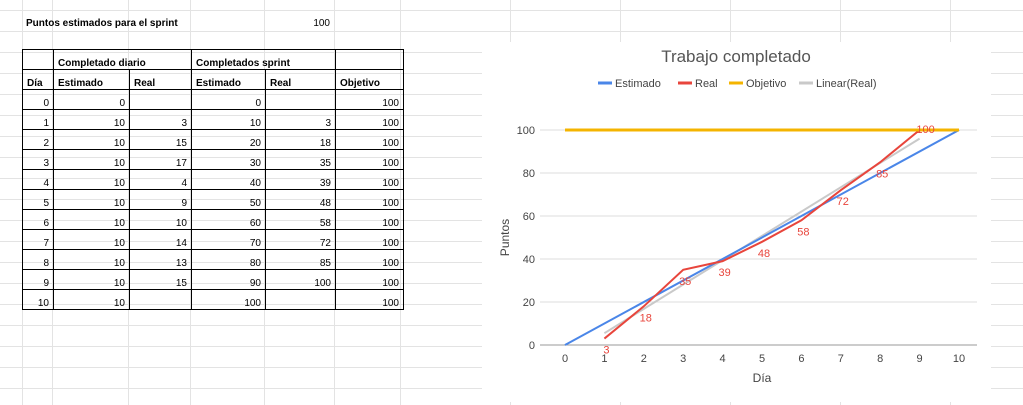  I want to click on x-tick-label: 3, so click(683, 359).